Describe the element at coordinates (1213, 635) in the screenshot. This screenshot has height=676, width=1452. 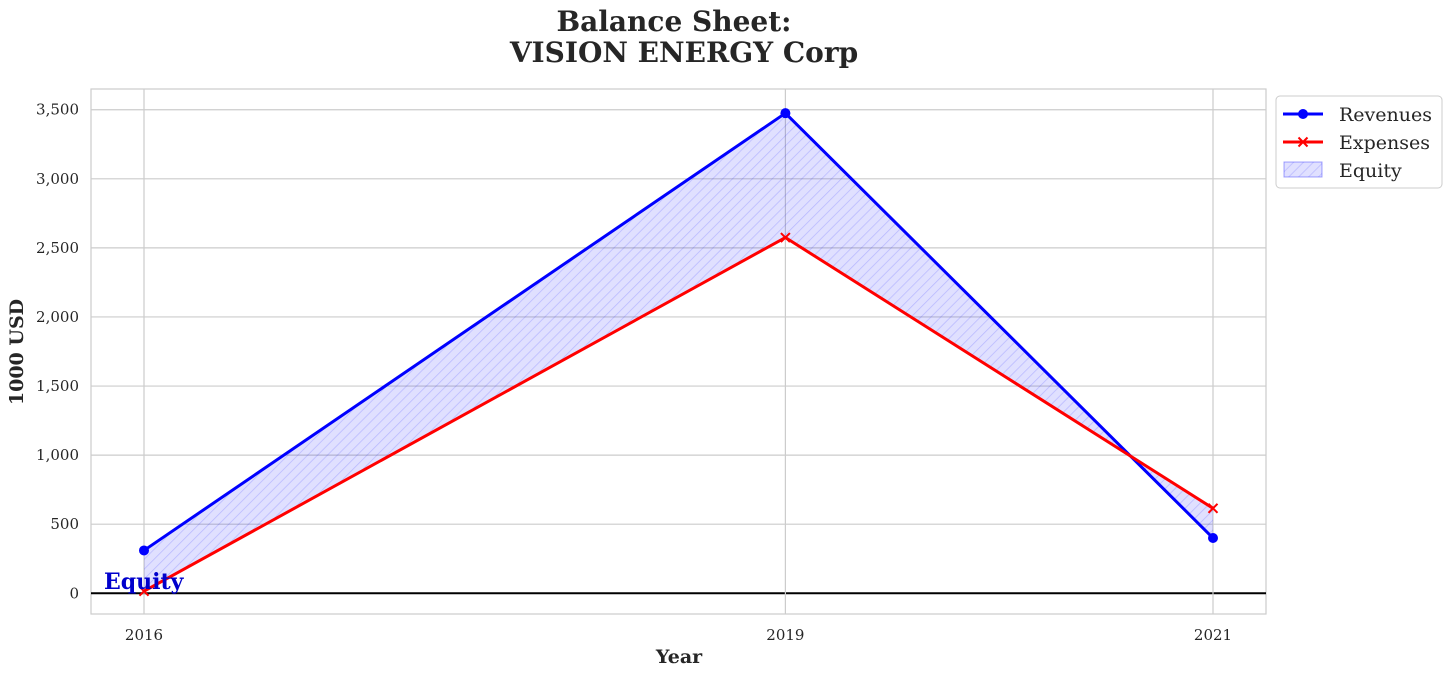
I see `x-tick-label: 2021` at that location.